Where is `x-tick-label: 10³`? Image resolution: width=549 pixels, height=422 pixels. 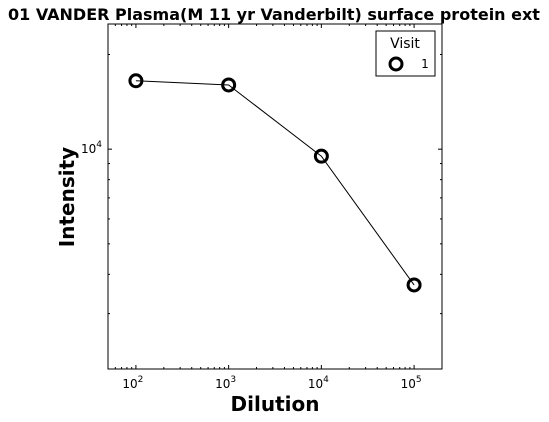
x-tick-label: 10³ is located at coordinates (225, 383).